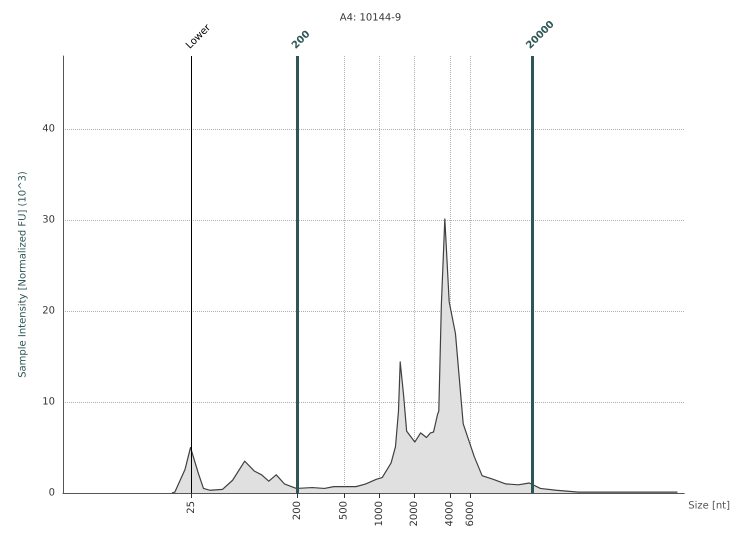 This screenshot has height=541, width=741. I want to click on y-axis-title: Sample Intensity [Normalized FU] (10^3), so click(23, 274).